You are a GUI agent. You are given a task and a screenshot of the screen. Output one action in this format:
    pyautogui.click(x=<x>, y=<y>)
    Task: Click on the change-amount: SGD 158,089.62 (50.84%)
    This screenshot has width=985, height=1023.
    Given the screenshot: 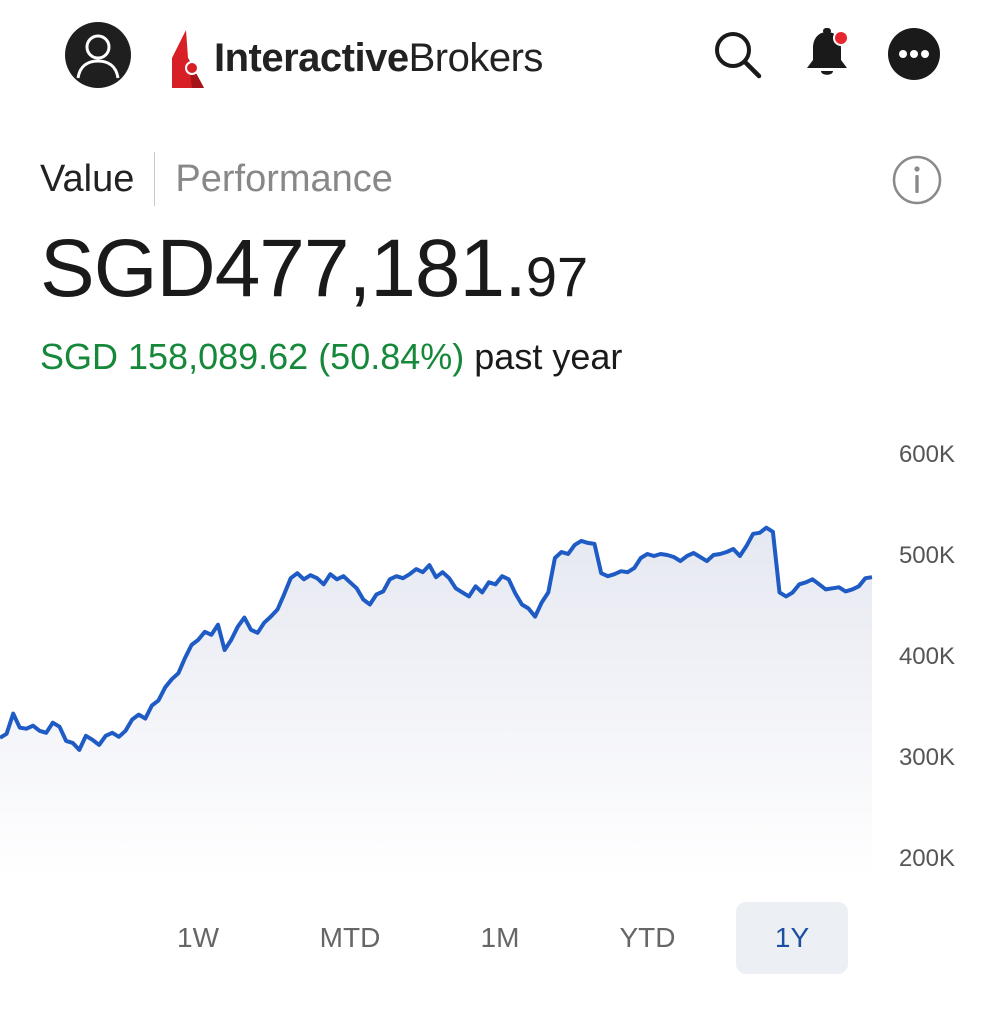 What is the action you would take?
    pyautogui.click(x=252, y=356)
    